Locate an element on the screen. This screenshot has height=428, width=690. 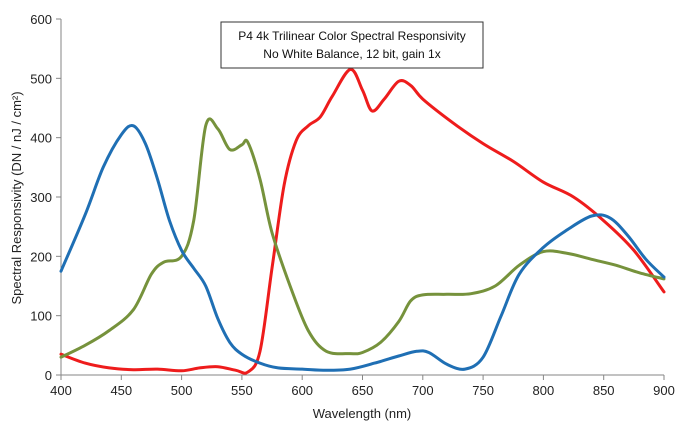
chart-subtitle: No White Balance, 12 bit, gain 1x is located at coordinates (351, 54).